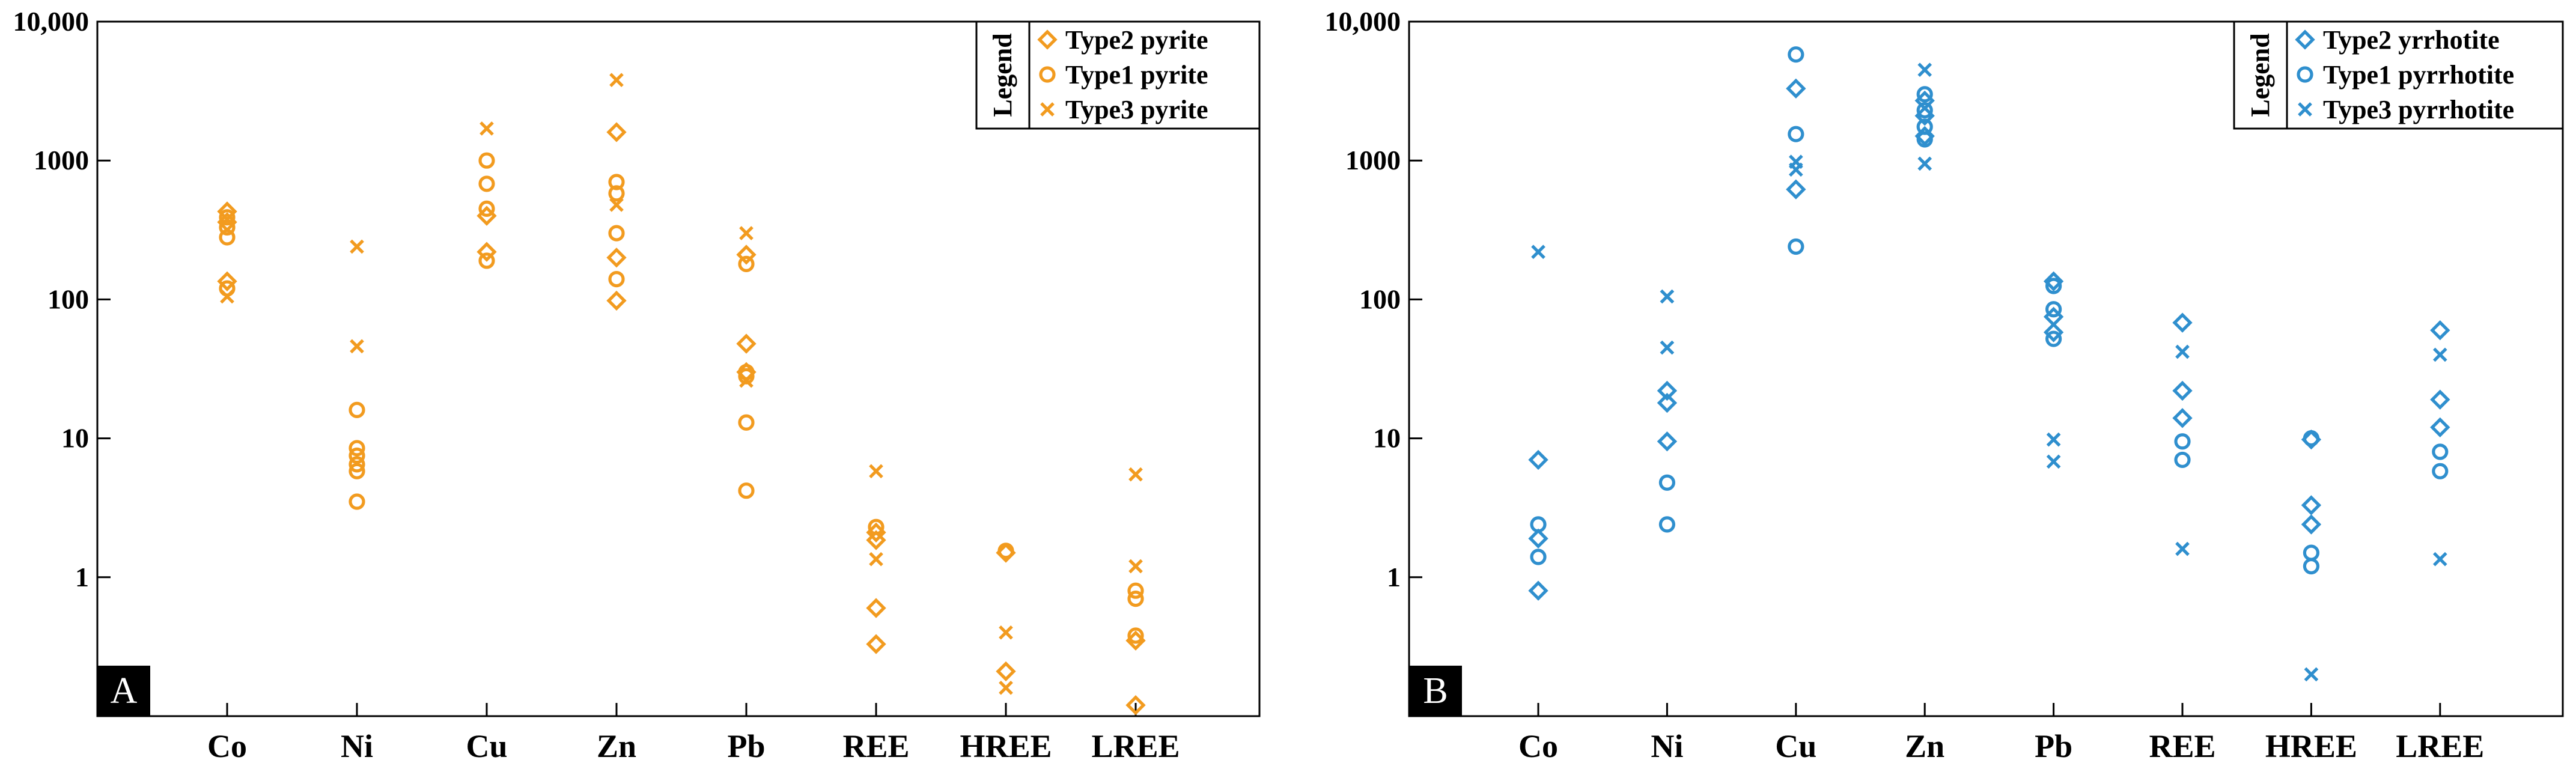 The width and height of the screenshot is (2576, 763). I want to click on legend-entry-label: Type1 pyrrhotite, so click(2418, 75).